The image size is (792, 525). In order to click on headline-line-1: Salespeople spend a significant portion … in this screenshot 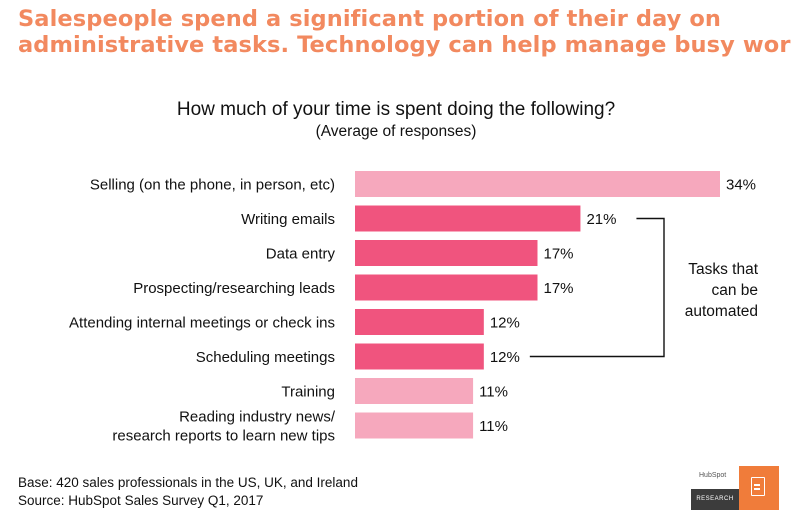, I will do `click(370, 19)`.